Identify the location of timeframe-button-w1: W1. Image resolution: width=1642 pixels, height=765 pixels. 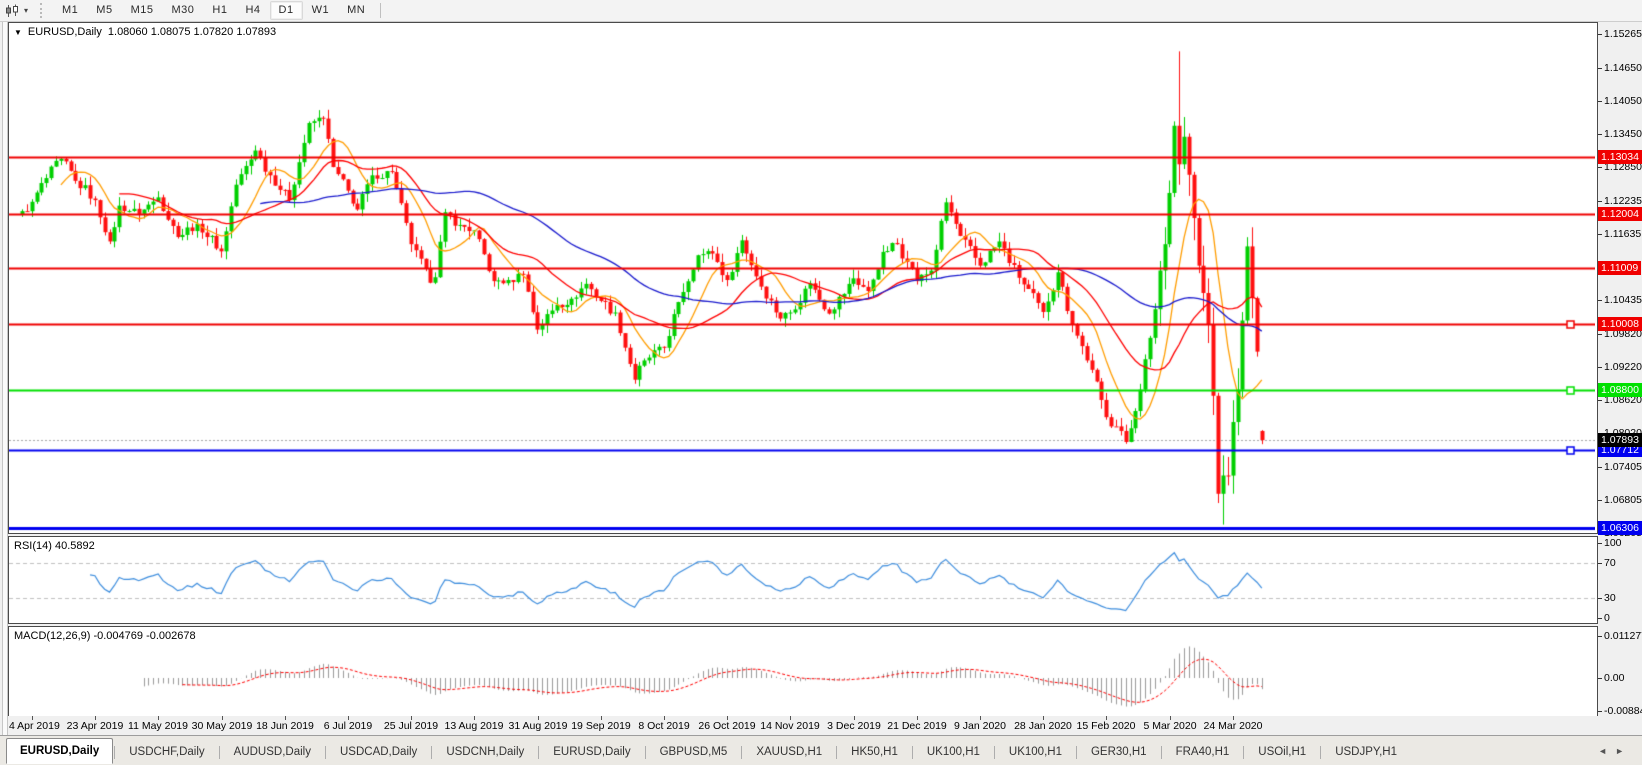
(320, 10).